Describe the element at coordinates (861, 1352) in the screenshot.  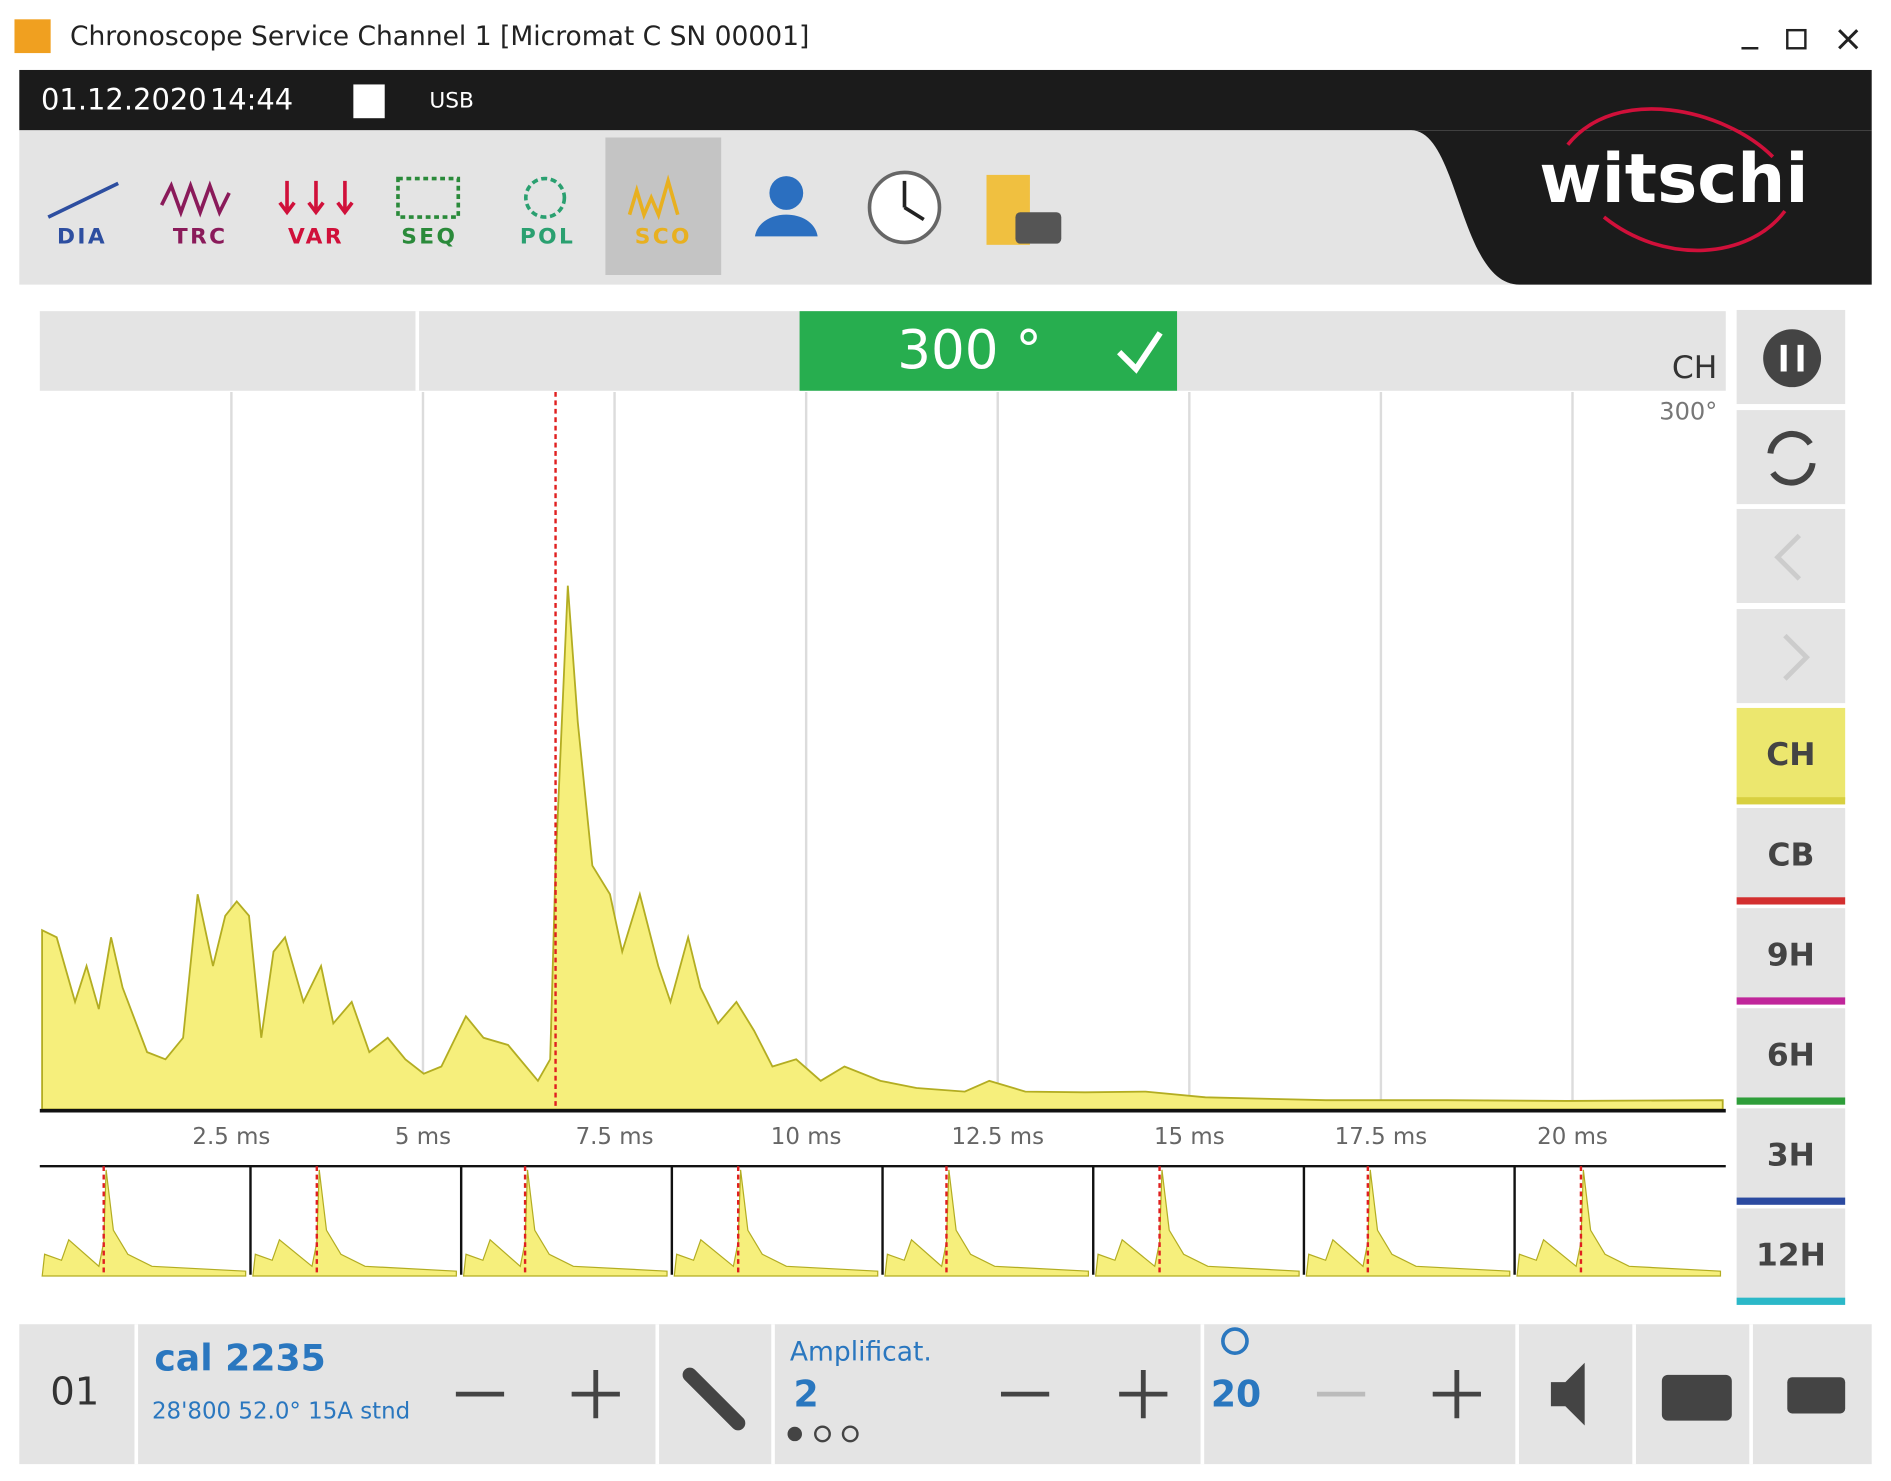
I see `amplification-label: Amplificat.` at that location.